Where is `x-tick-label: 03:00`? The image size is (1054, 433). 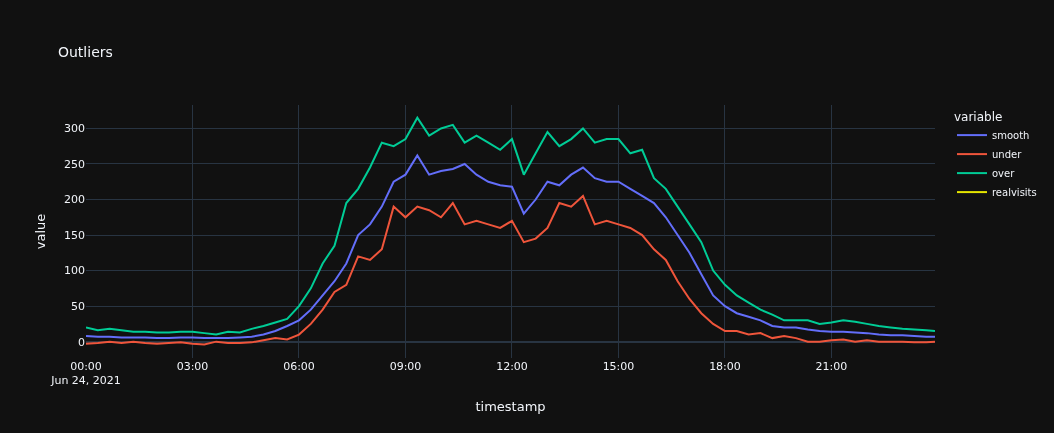
x-tick-label: 03:00 is located at coordinates (192, 366).